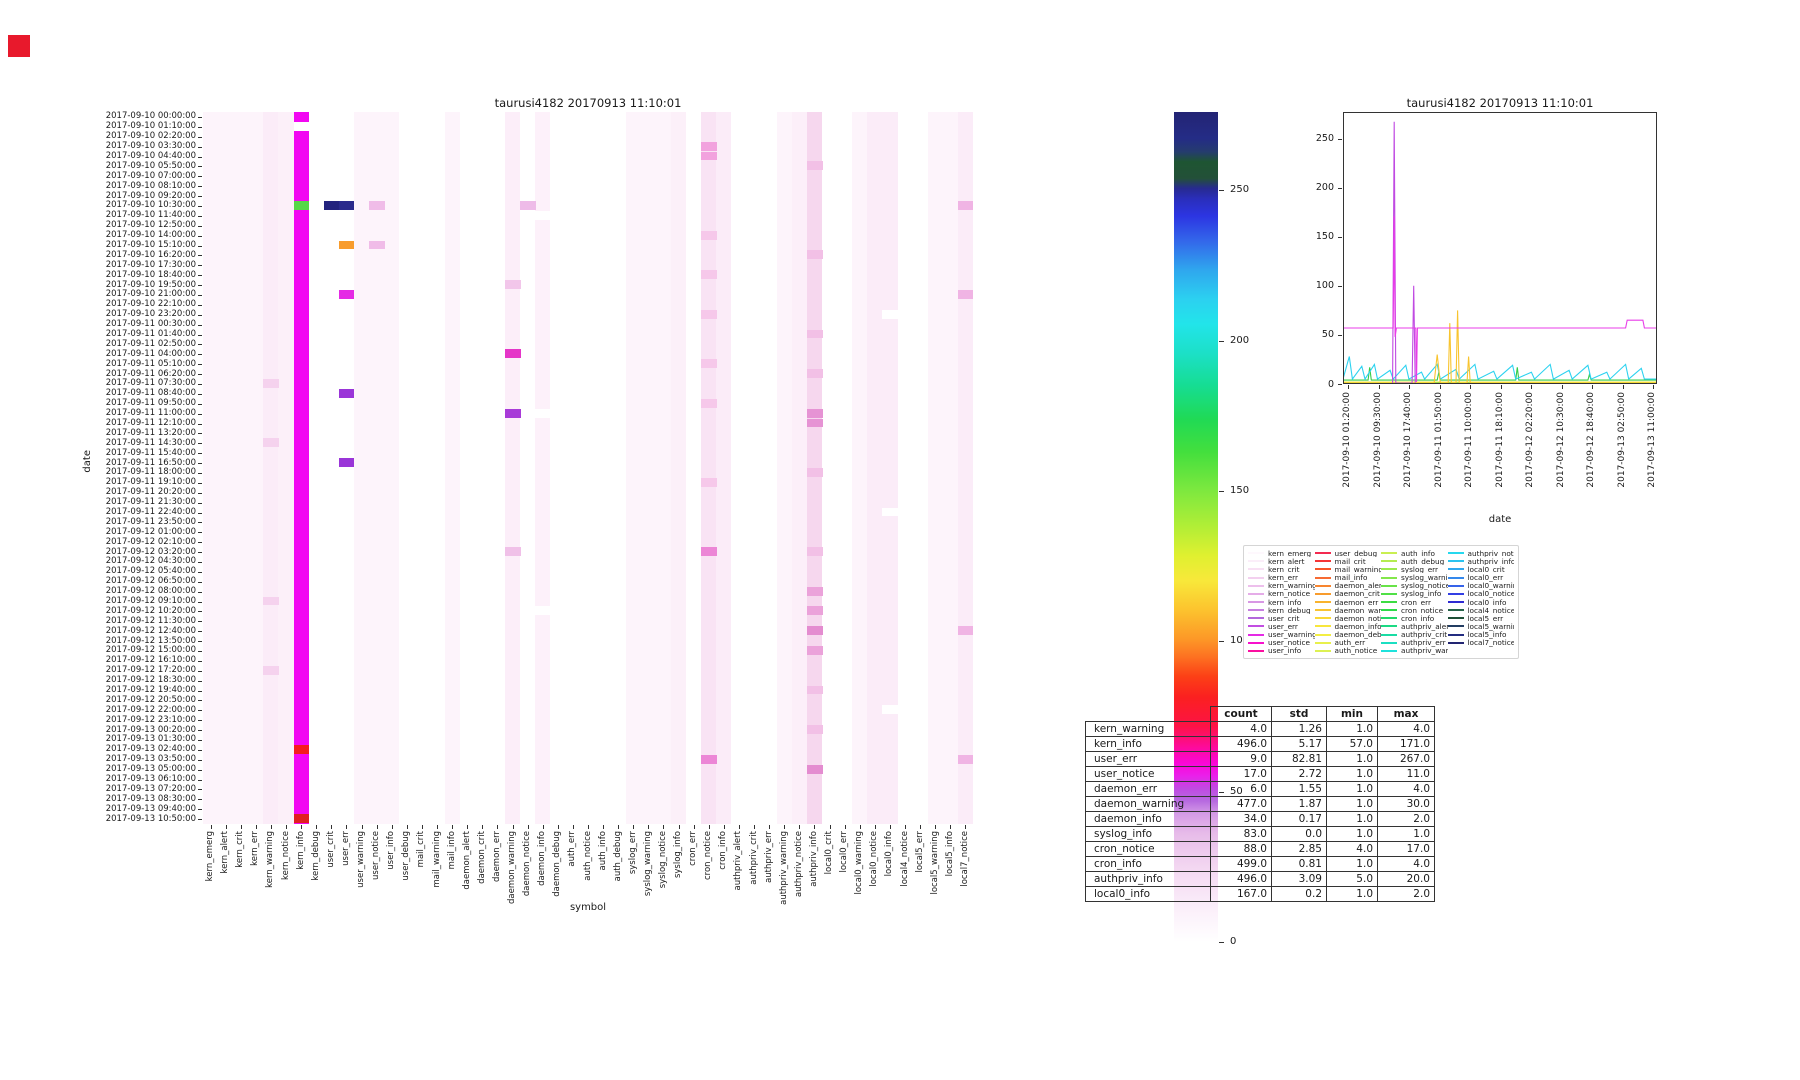  Describe the element at coordinates (466, 860) in the screenshot. I see `heatmap-x-tick-label: daemon_alert` at that location.